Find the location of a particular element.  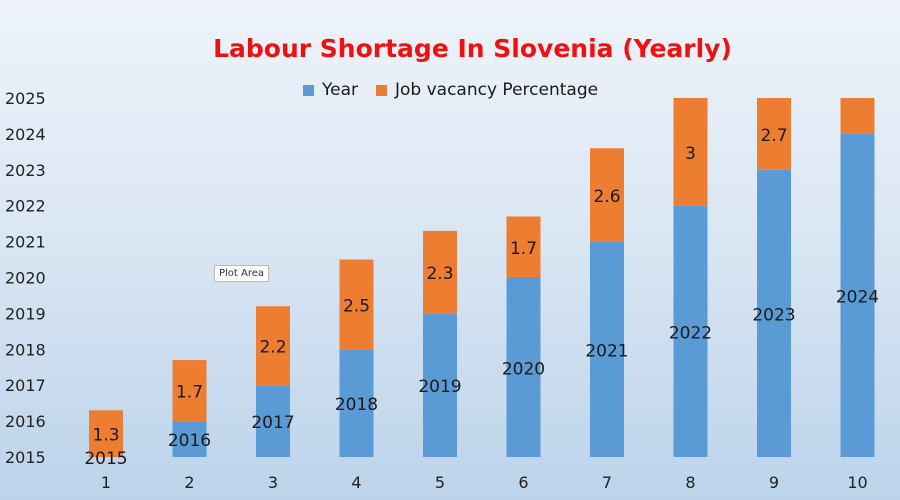

y-tick-label: 2022 is located at coordinates (25, 206).